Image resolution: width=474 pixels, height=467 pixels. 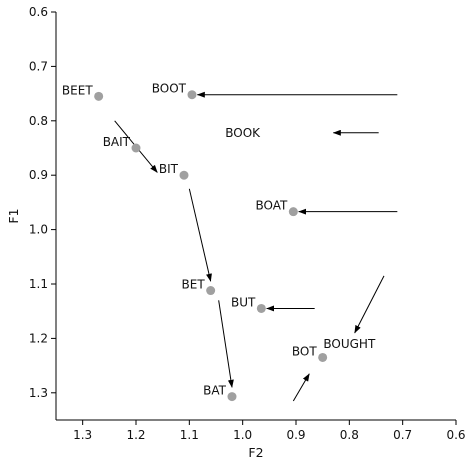 What do you see at coordinates (38, 121) in the screenshot?
I see `y-tick-label: 0.8` at bounding box center [38, 121].